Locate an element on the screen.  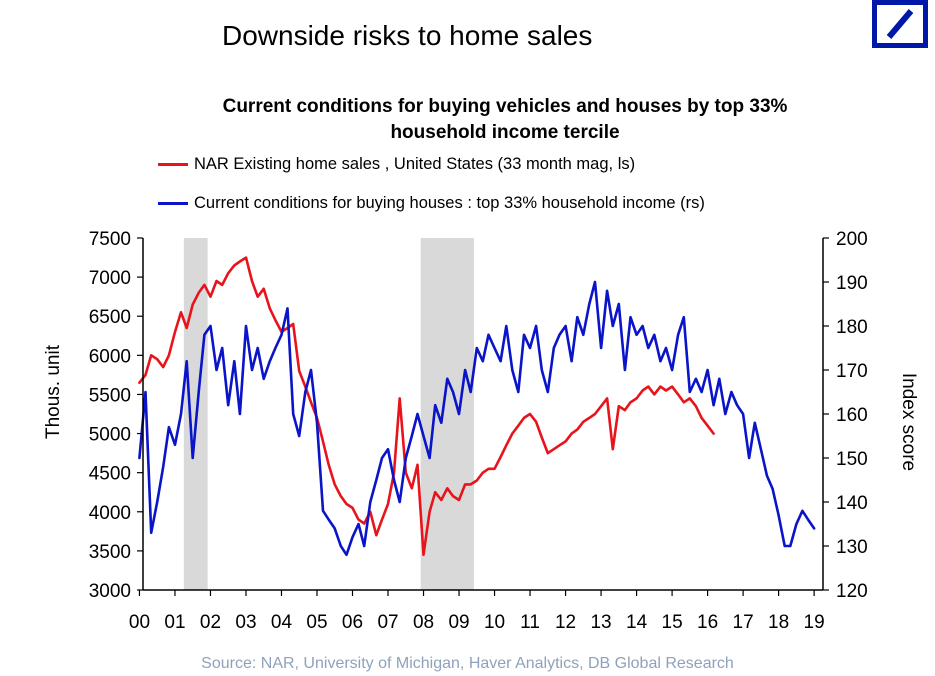
x-tick-label: 17 is located at coordinates (743, 622).